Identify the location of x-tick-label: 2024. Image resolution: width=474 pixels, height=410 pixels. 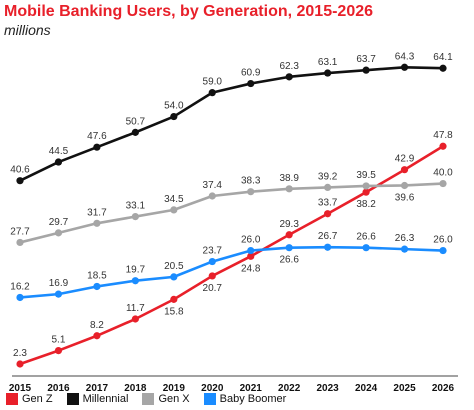
(366, 388).